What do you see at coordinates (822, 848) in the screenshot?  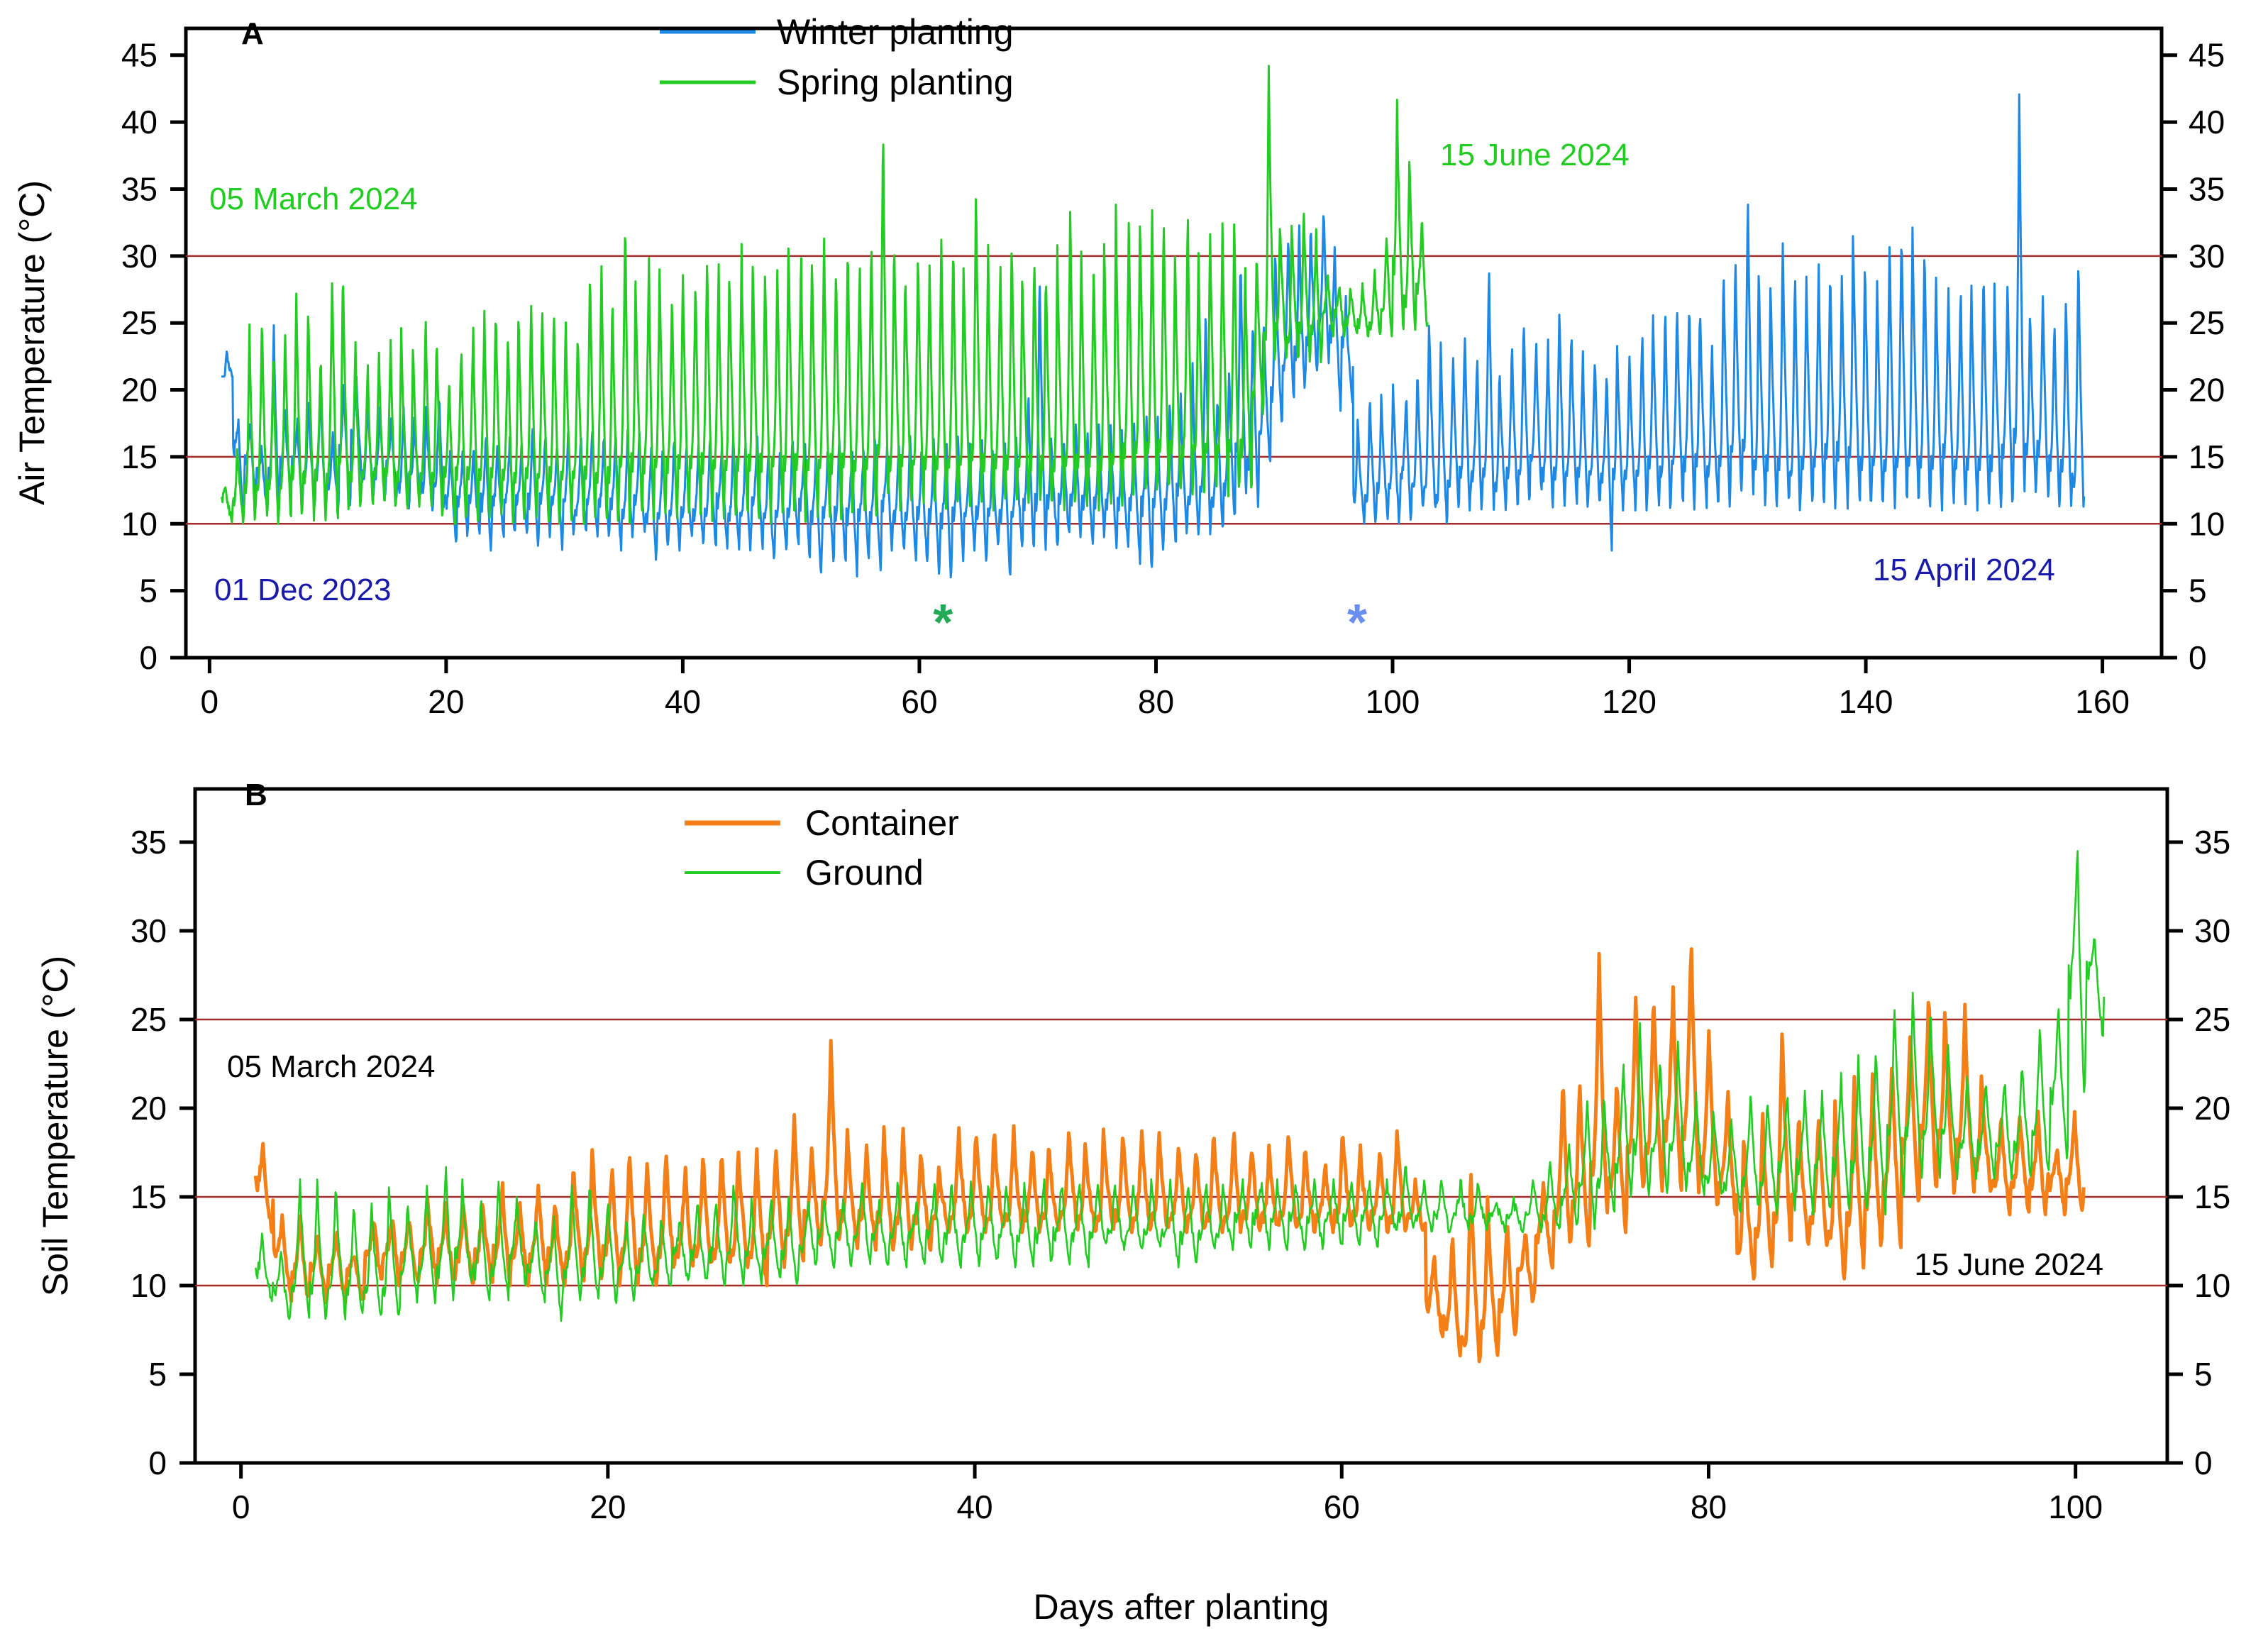 I see `panel-b-legend: Container Ground` at bounding box center [822, 848].